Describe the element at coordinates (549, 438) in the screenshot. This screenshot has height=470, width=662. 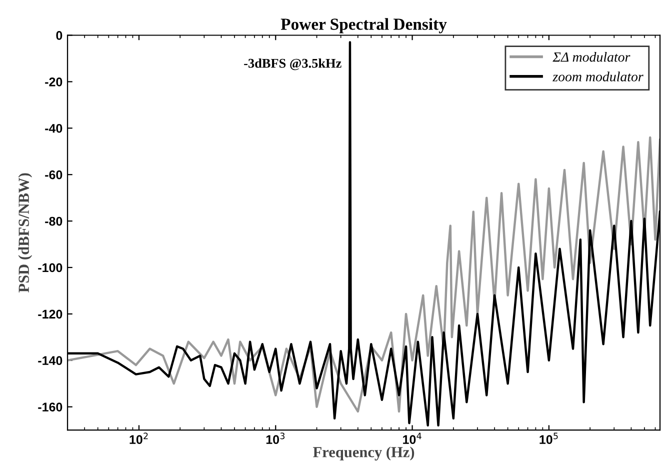
I see `x-tick-label: 10$^{5}$` at that location.